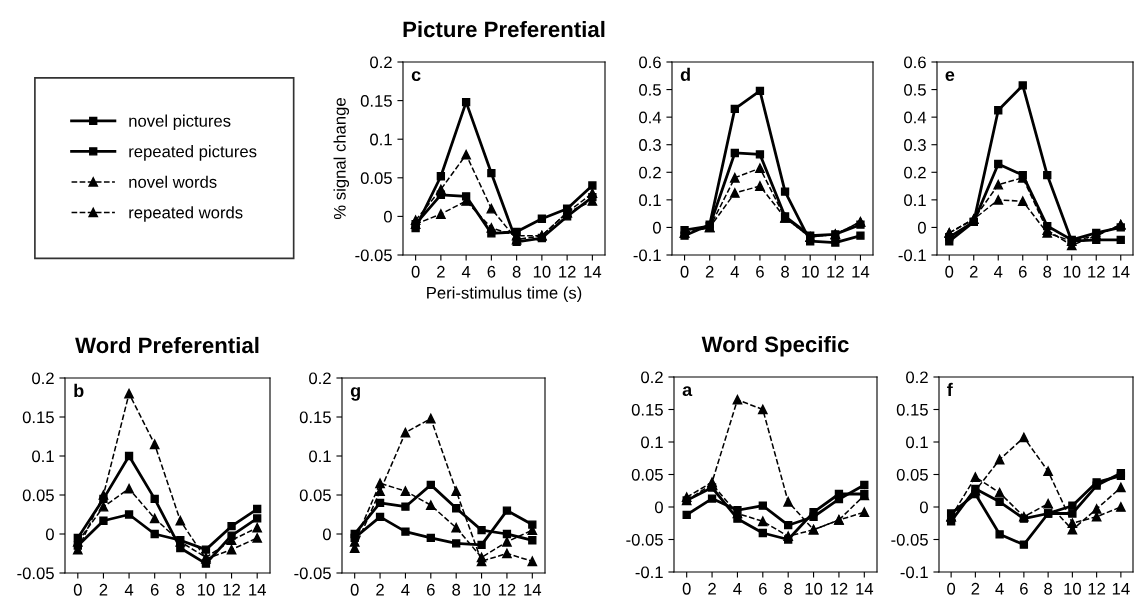 The image size is (1137, 597). Describe the element at coordinates (685, 74) in the screenshot. I see `annotation: d` at that location.